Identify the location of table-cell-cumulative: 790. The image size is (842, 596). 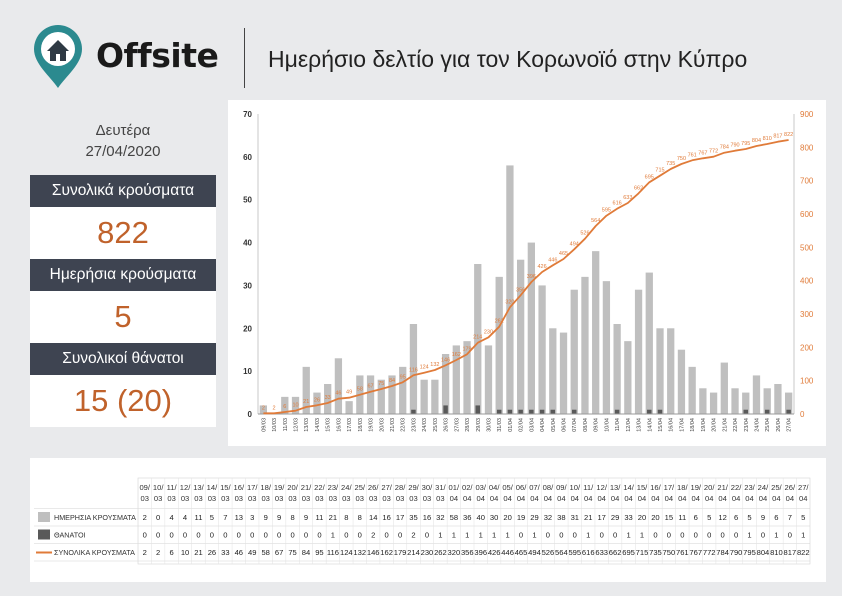
(736, 552).